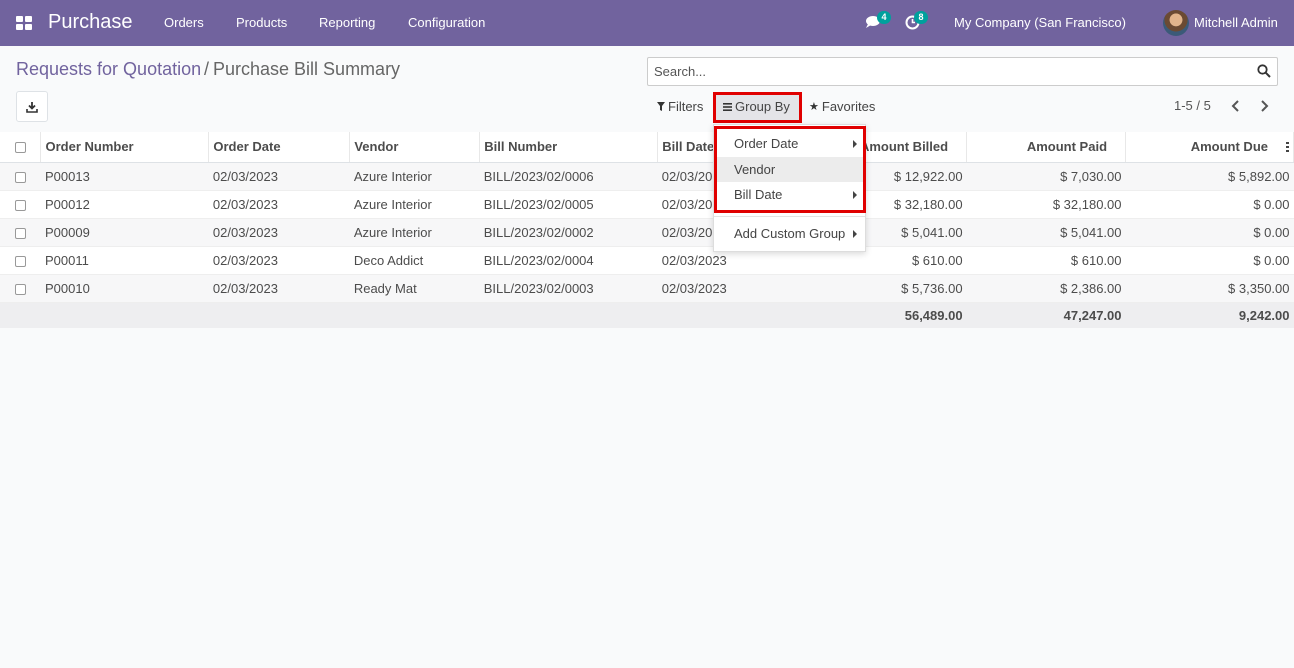 Image resolution: width=1294 pixels, height=668 pixels. I want to click on cell-bill-number: BILL/2023/02/0006, so click(568, 176).